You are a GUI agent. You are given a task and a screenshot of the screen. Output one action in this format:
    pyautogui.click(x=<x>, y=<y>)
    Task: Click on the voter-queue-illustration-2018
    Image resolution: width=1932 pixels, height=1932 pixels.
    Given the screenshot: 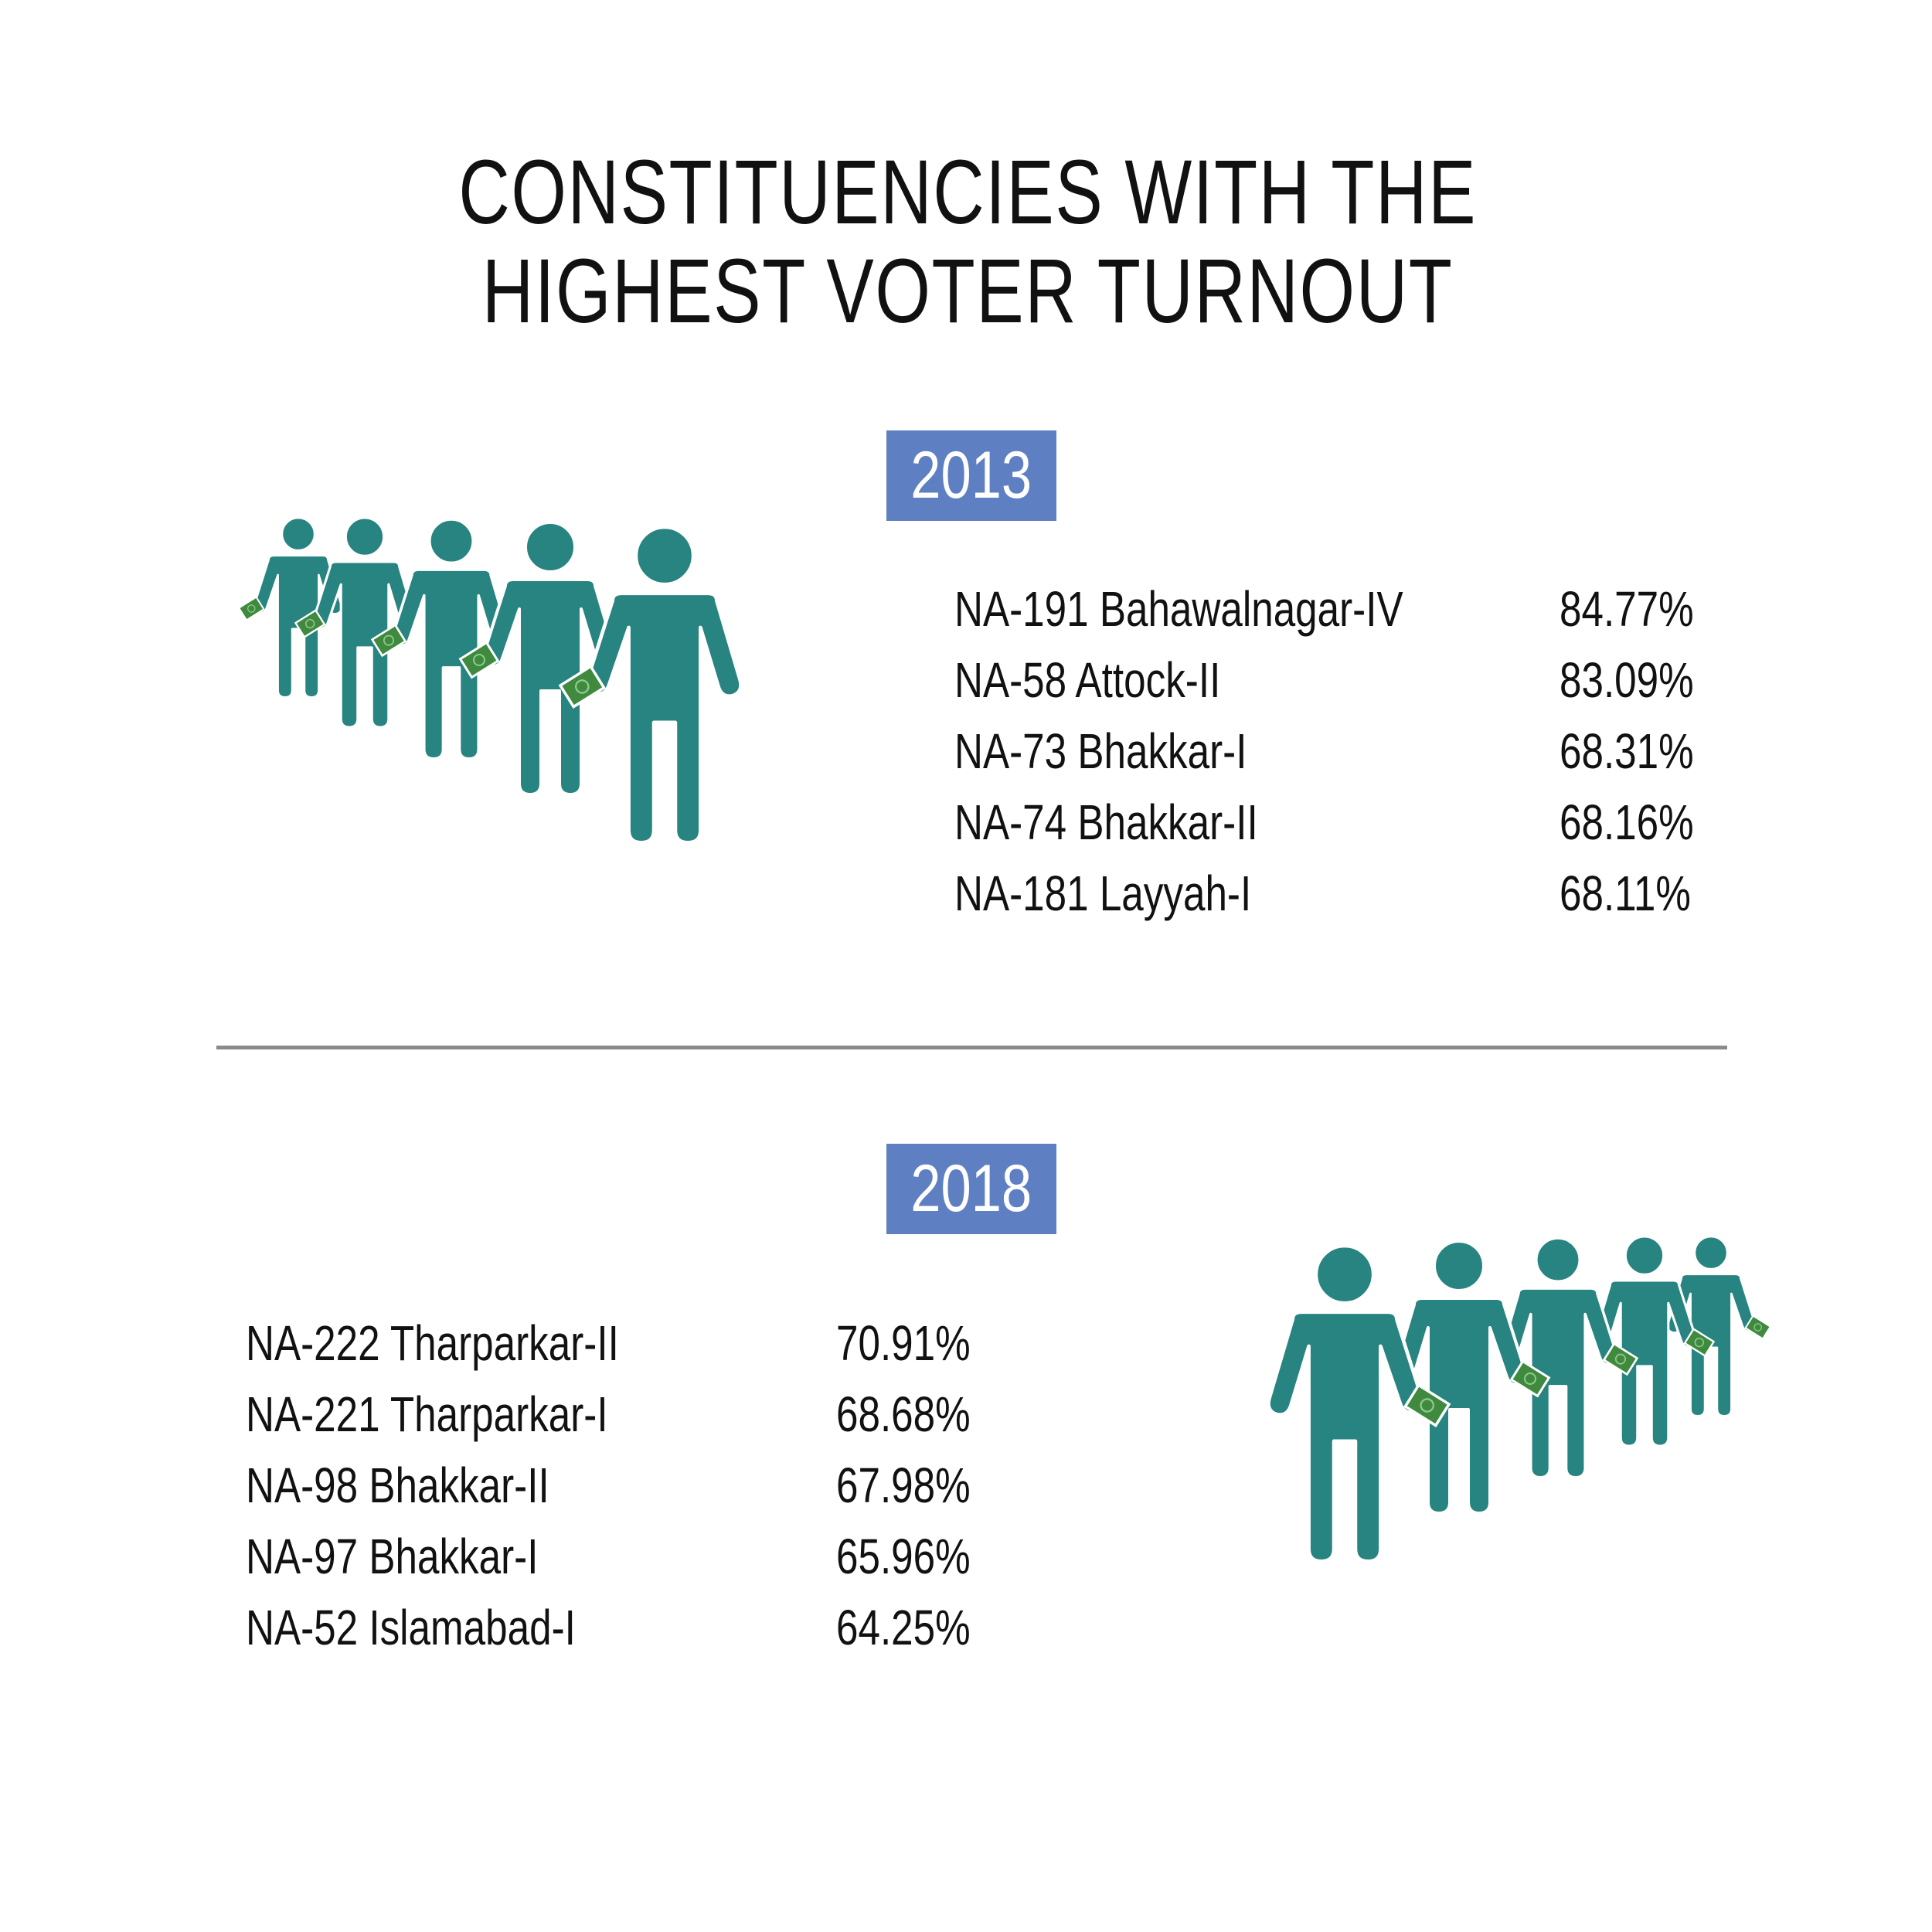 What is the action you would take?
    pyautogui.click(x=1519, y=1399)
    